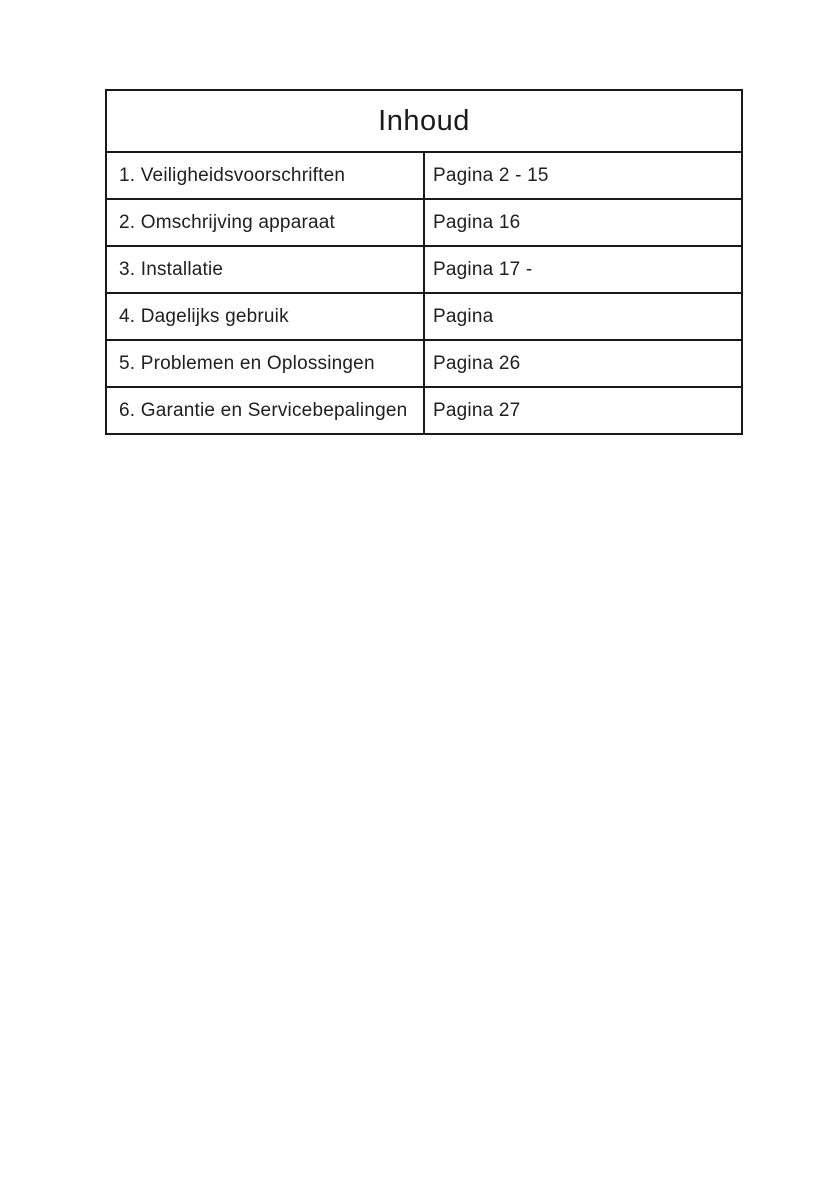  I want to click on toc-row: 4. Dagelijks gebruik Pagina, so click(424, 316).